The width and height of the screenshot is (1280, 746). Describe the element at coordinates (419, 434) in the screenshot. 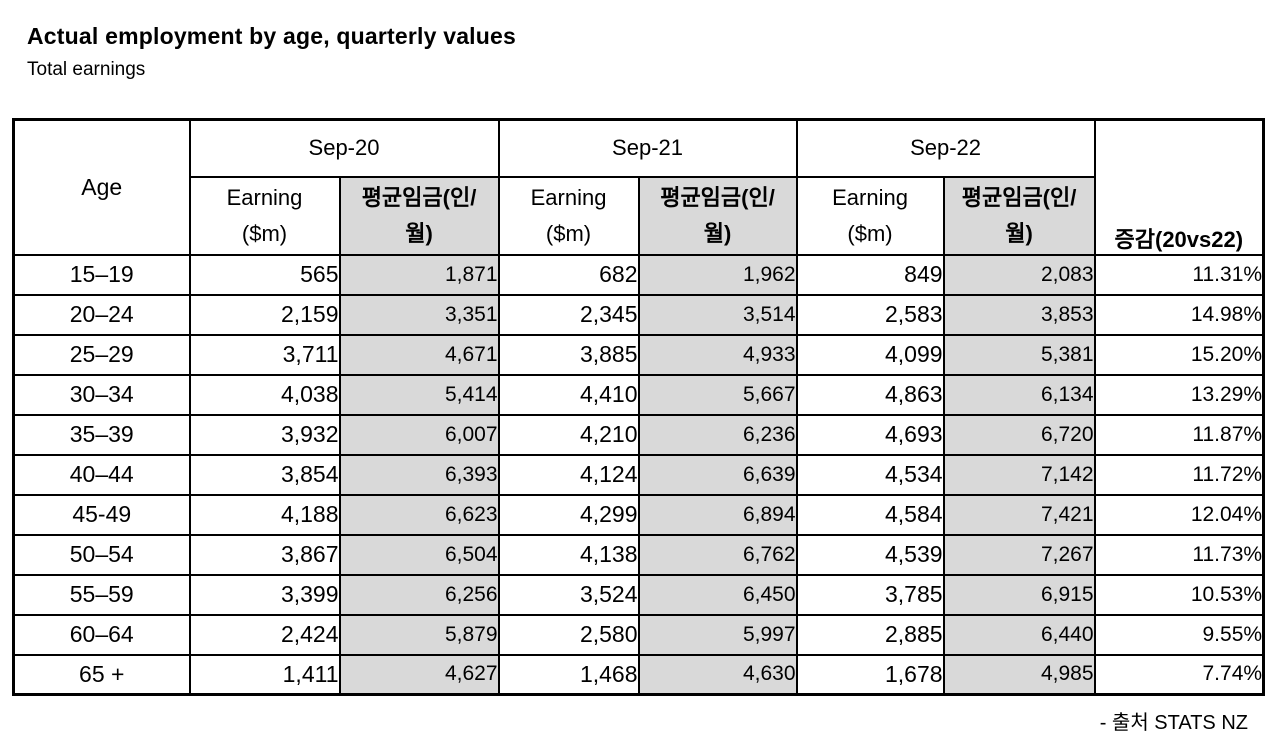

I see `avg-wage-cell: 6,007` at that location.